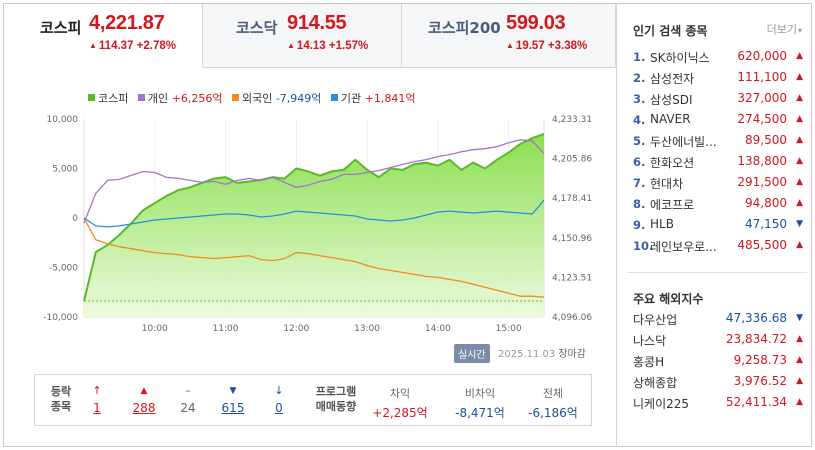 This screenshot has width=815, height=450. What do you see at coordinates (572, 199) in the screenshot?
I see `right-tick-label: 4,178.41` at bounding box center [572, 199].